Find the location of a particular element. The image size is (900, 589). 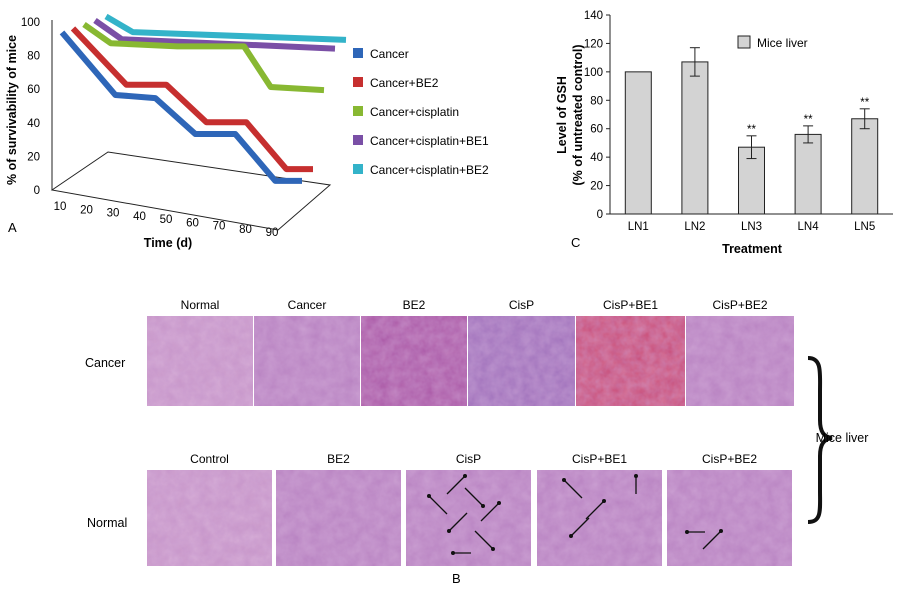

gsh-y-tick-label: 60 is located at coordinates (596, 130).